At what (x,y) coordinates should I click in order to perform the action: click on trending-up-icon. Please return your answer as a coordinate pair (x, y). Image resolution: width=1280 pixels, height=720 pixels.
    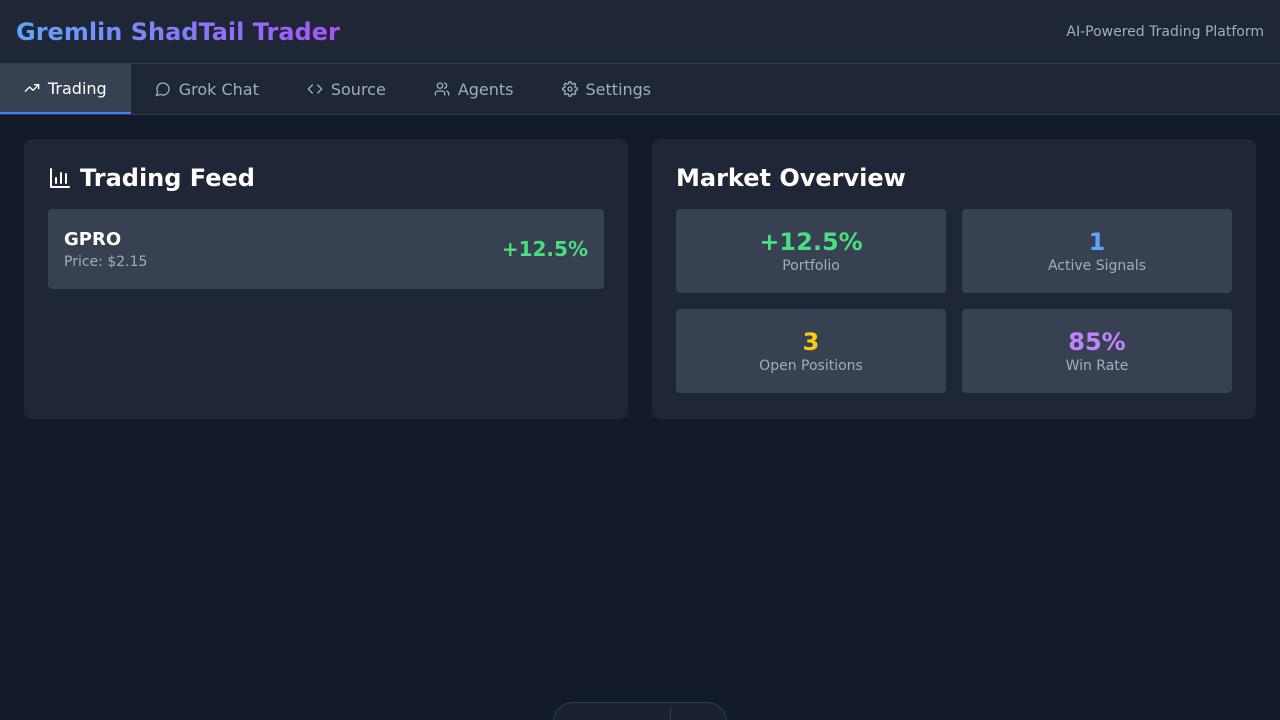
    Looking at the image, I should click on (32, 88).